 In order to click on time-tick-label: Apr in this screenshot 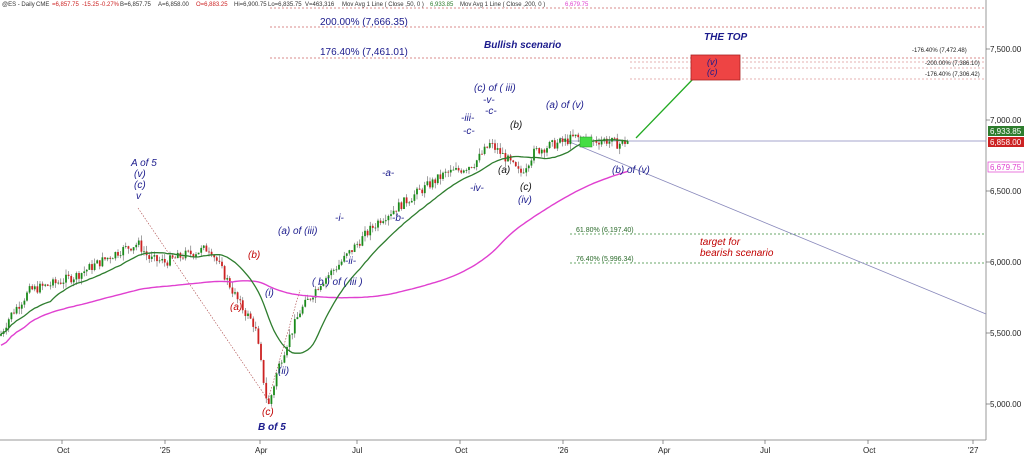, I will do `click(261, 450)`.